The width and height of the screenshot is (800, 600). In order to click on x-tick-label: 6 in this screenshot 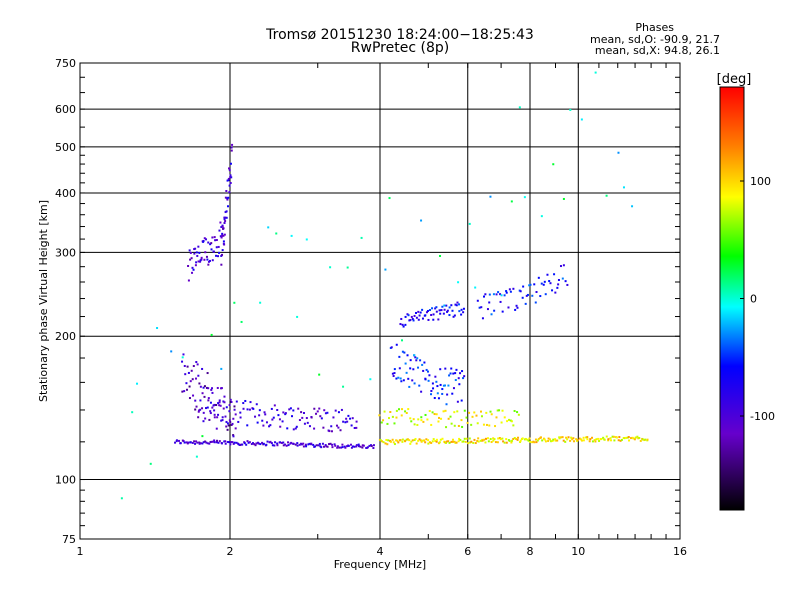, I will do `click(467, 551)`.